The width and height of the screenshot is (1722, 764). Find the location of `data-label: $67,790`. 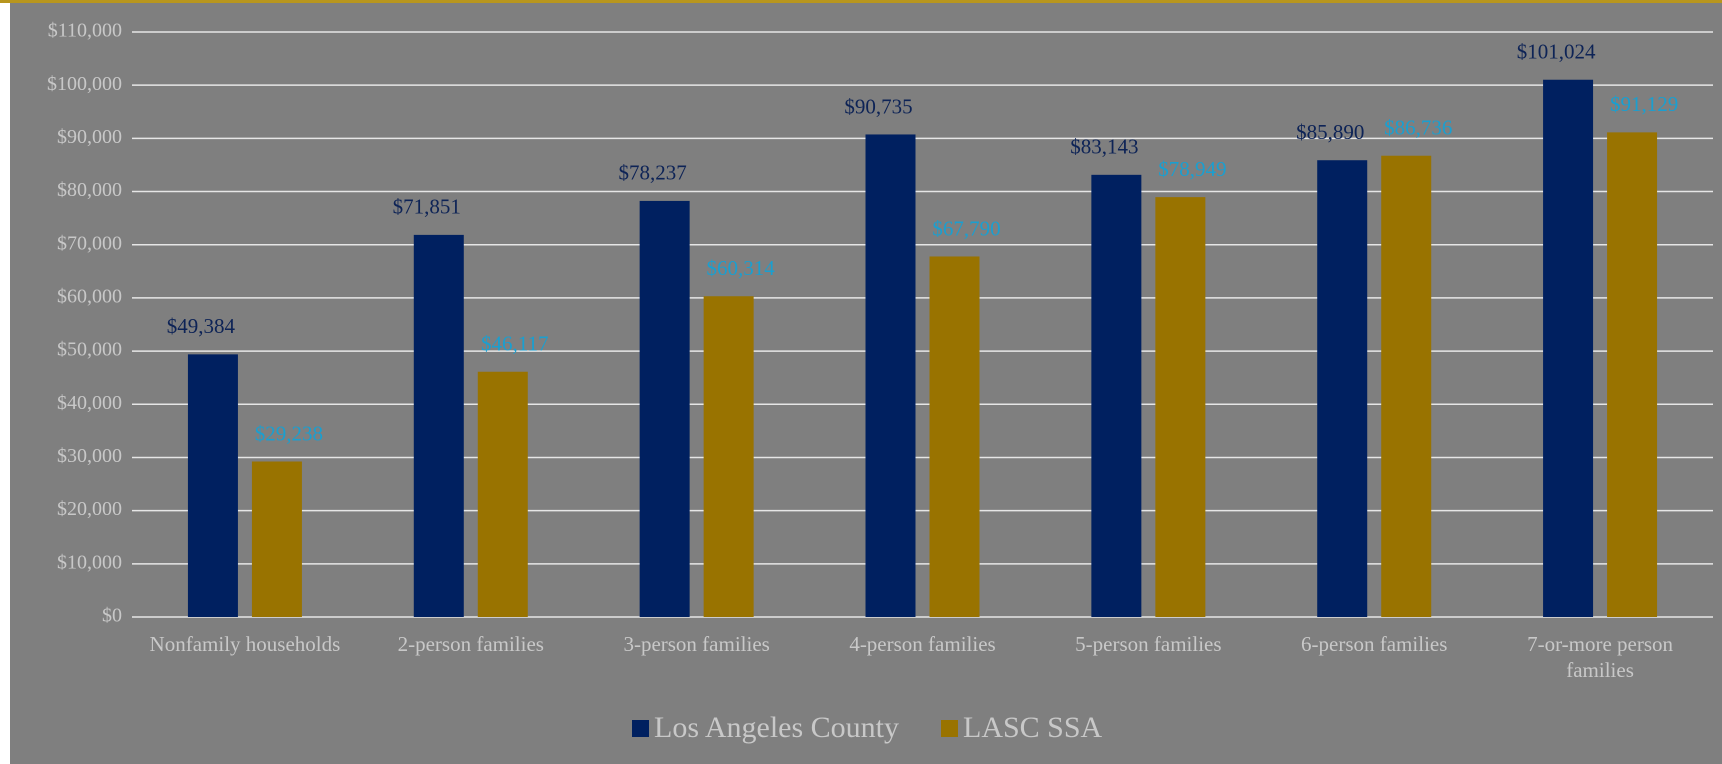

data-label: $67,790 is located at coordinates (966, 228).